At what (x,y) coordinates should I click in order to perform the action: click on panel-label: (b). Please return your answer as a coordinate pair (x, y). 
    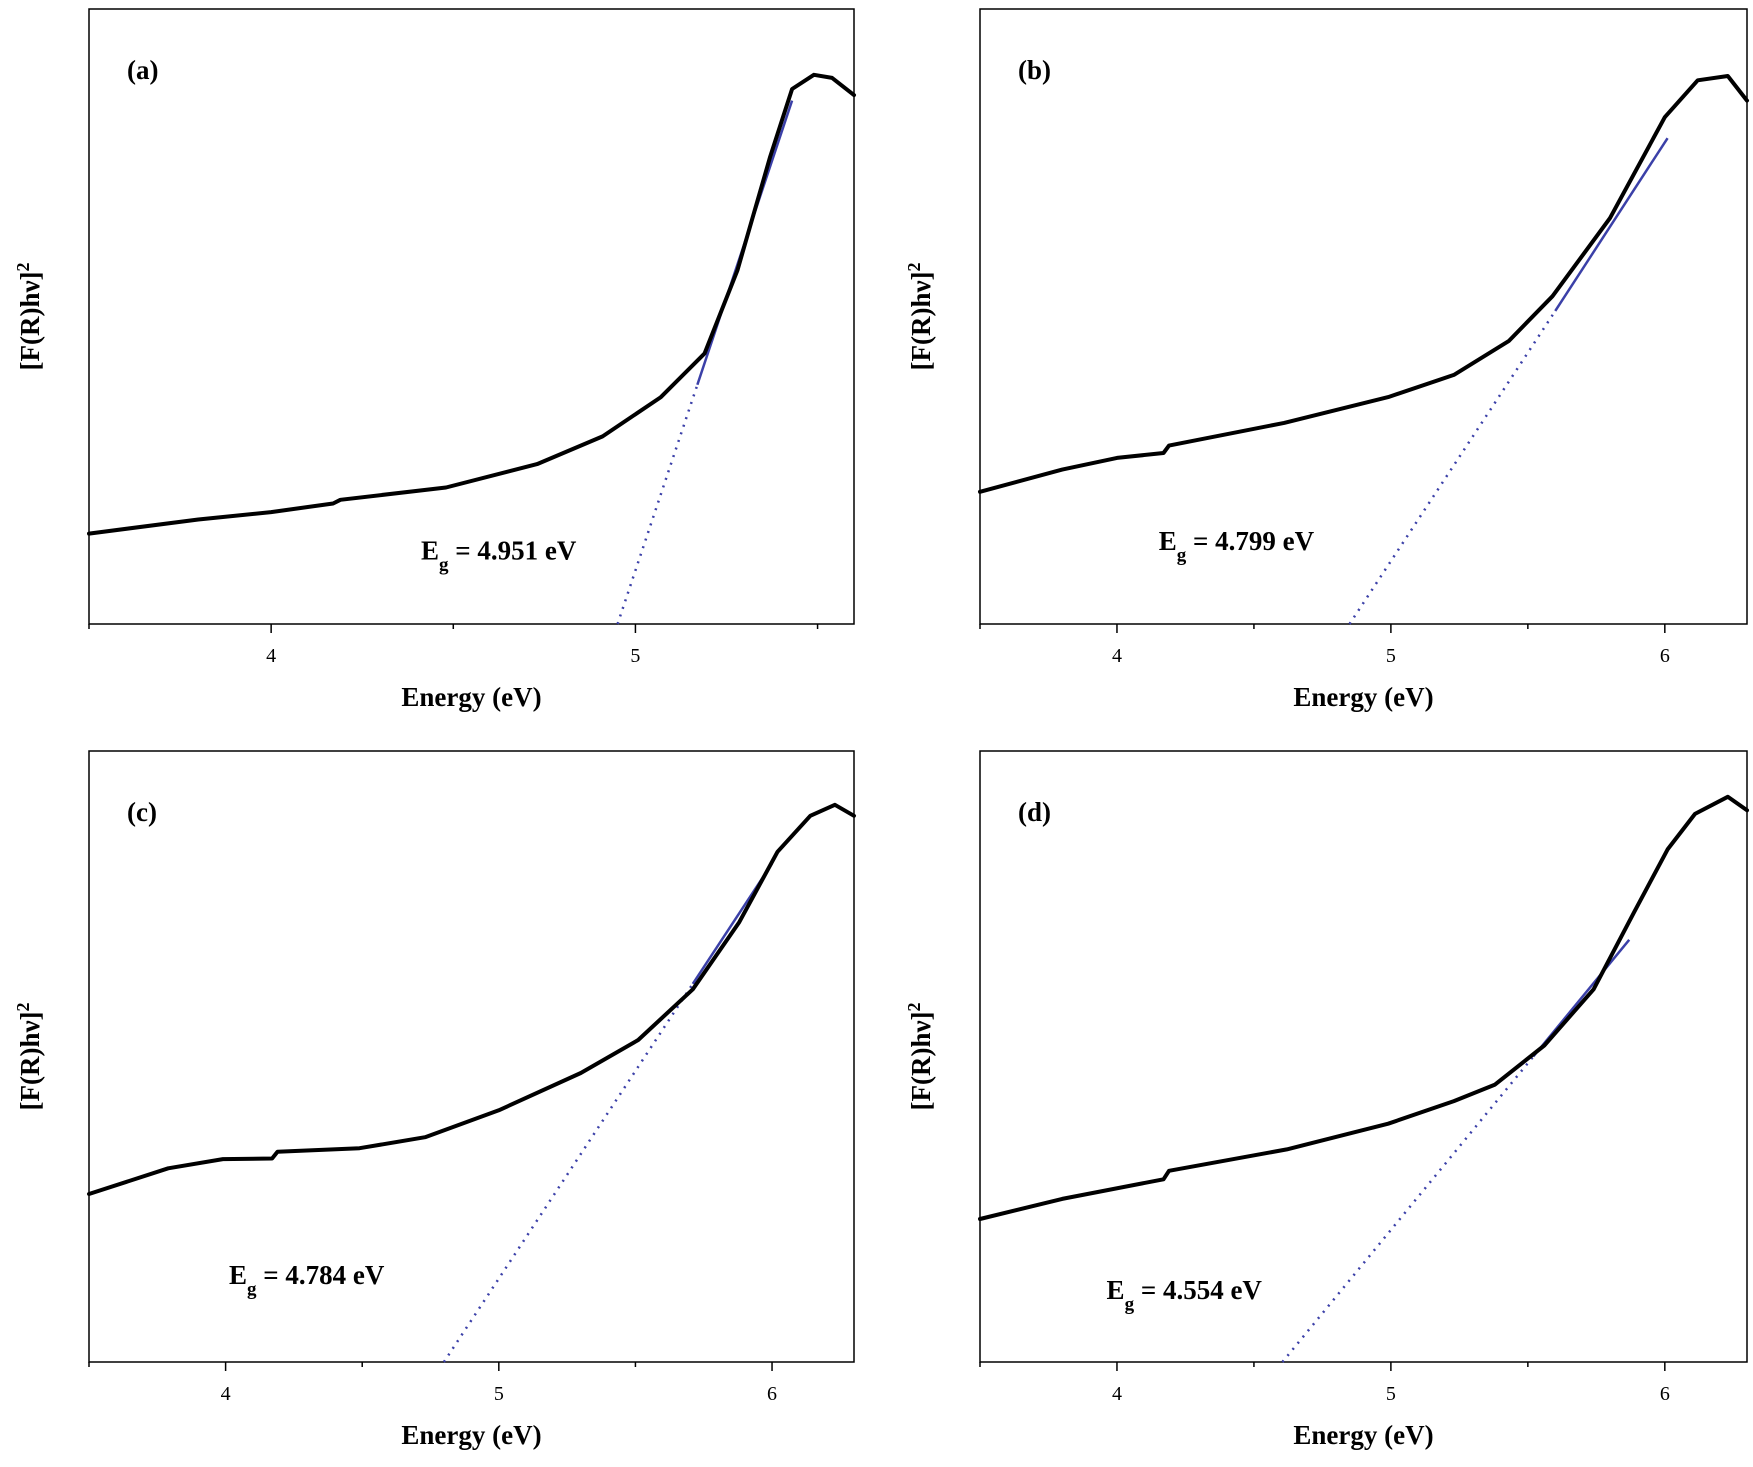
    Looking at the image, I should click on (1034, 70).